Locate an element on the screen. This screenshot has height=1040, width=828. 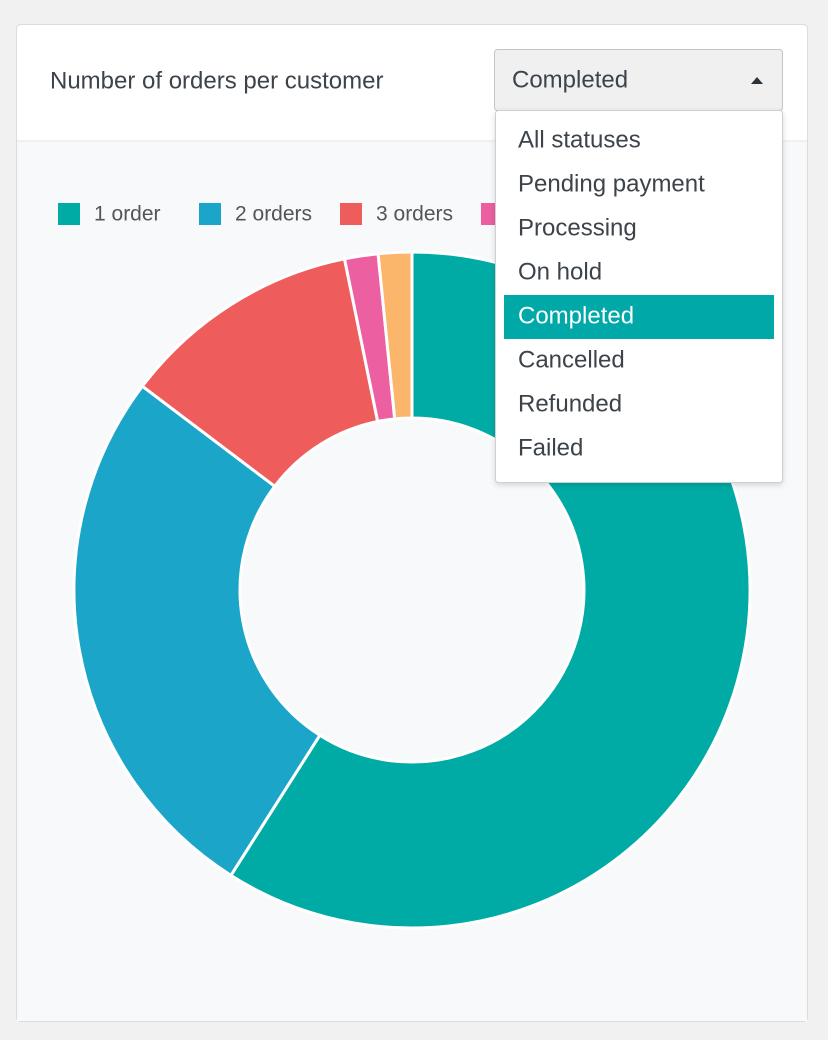
dropdown-option: Failed is located at coordinates (550, 447).